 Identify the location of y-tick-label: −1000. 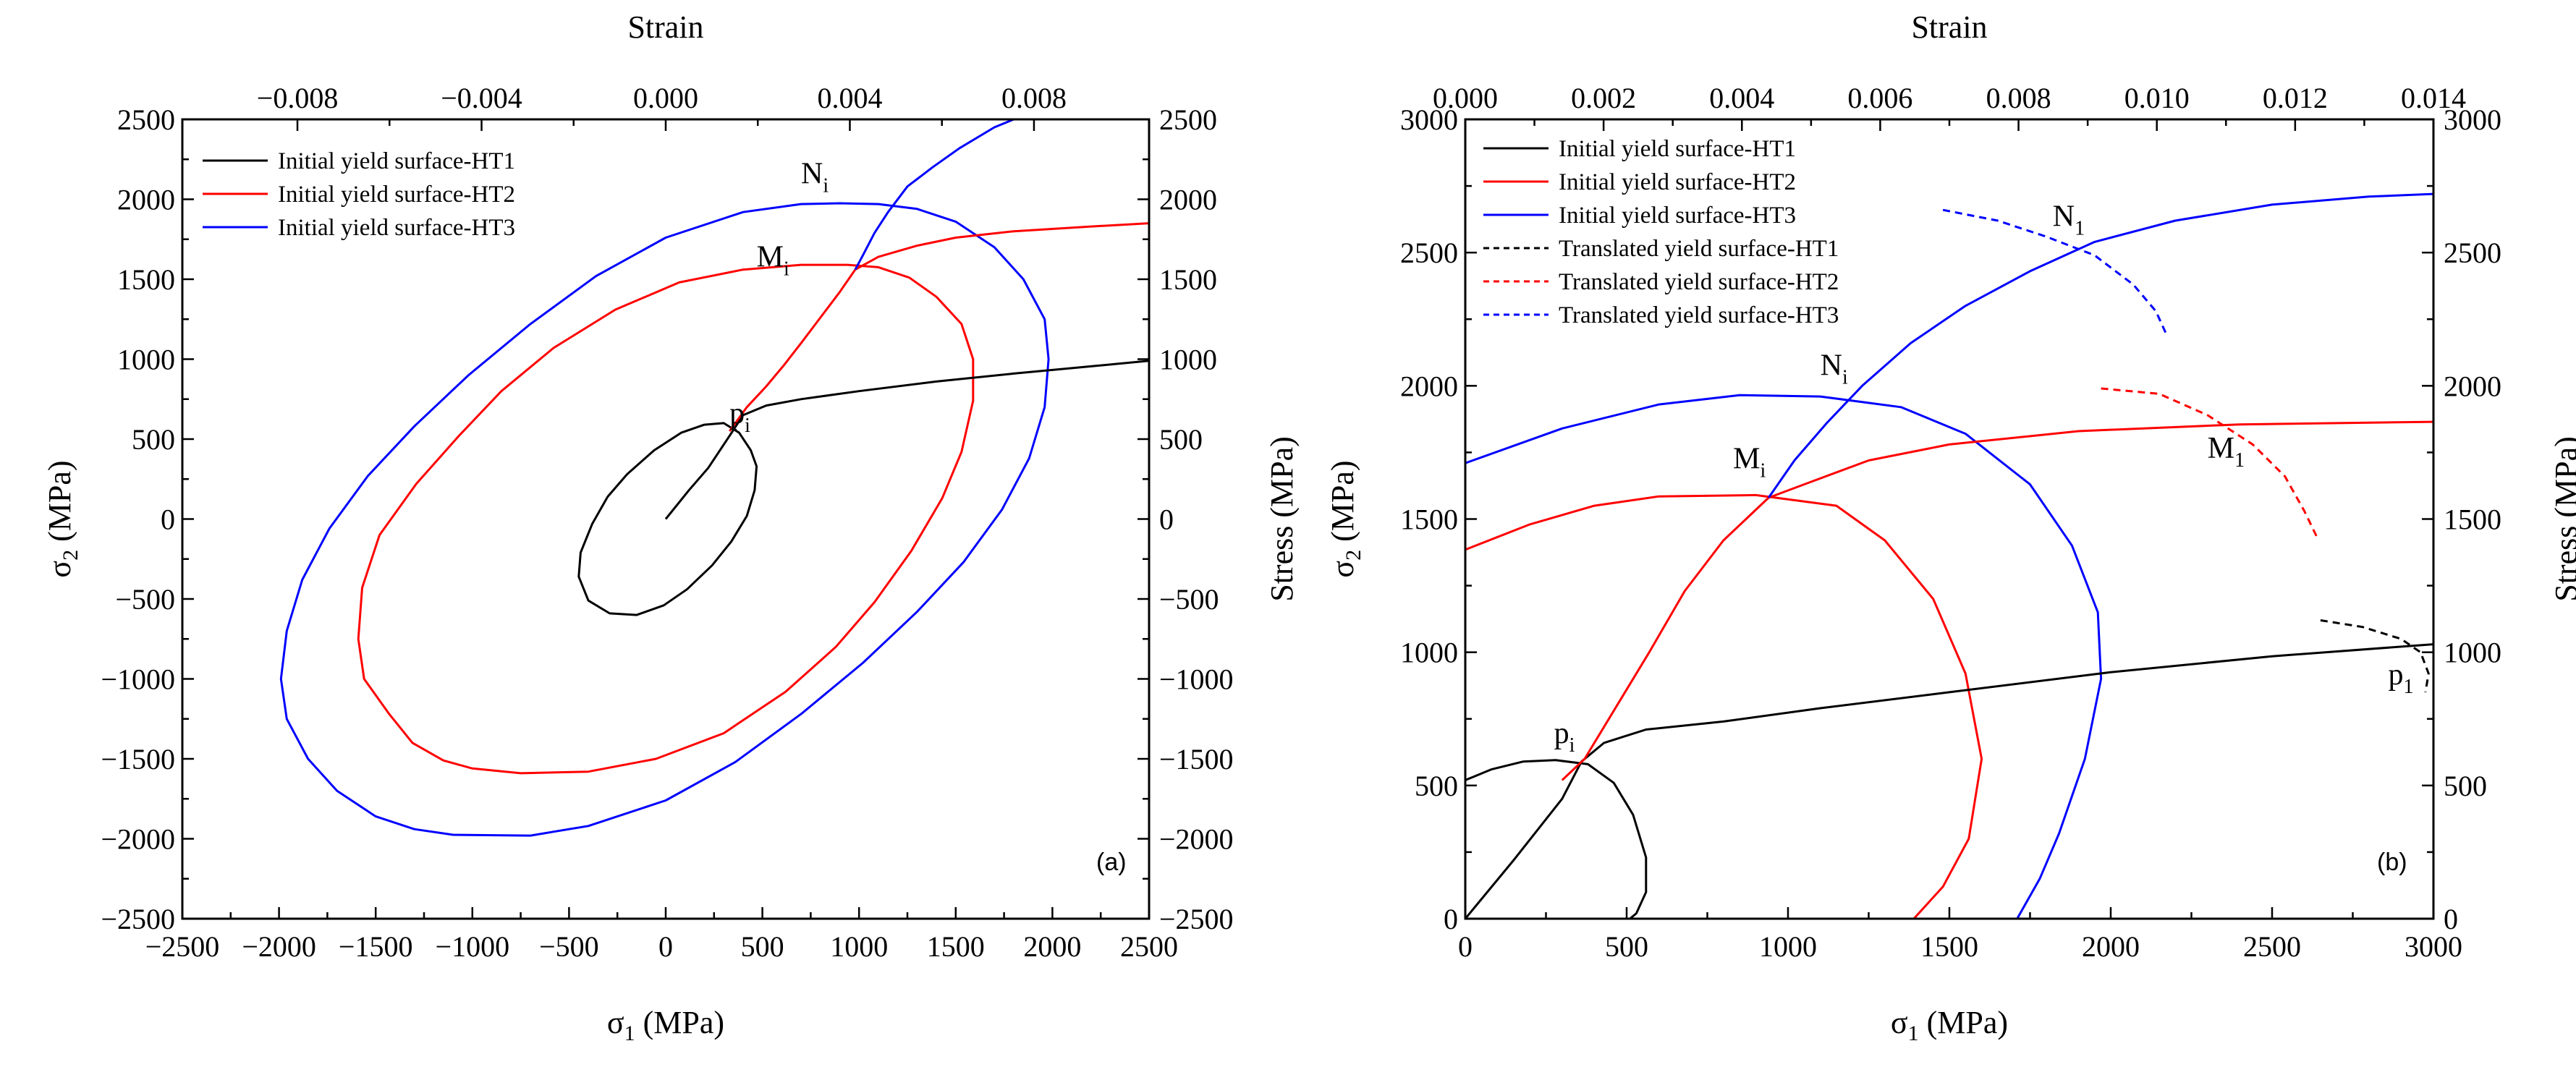
(138, 680).